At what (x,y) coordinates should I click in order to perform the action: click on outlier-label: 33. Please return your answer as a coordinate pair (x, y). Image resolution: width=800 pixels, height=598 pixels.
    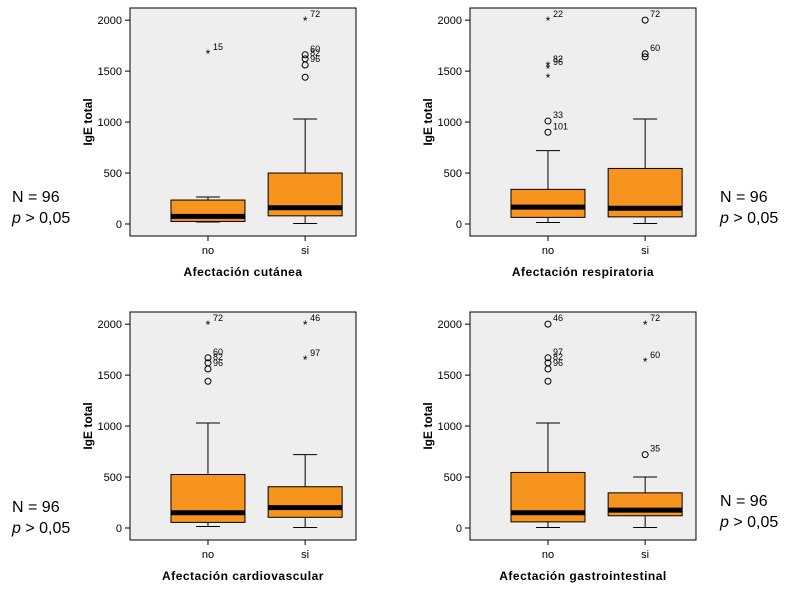
    Looking at the image, I should click on (558, 115).